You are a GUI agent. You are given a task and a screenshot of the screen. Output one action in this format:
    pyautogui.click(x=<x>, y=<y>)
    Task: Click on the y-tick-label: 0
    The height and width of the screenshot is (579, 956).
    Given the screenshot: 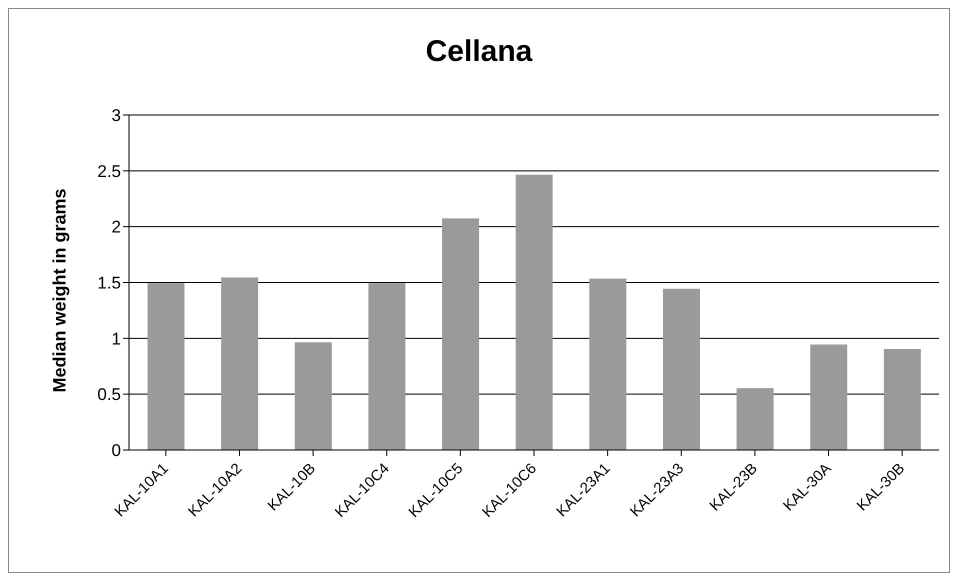 What is the action you would take?
    pyautogui.click(x=116, y=450)
    